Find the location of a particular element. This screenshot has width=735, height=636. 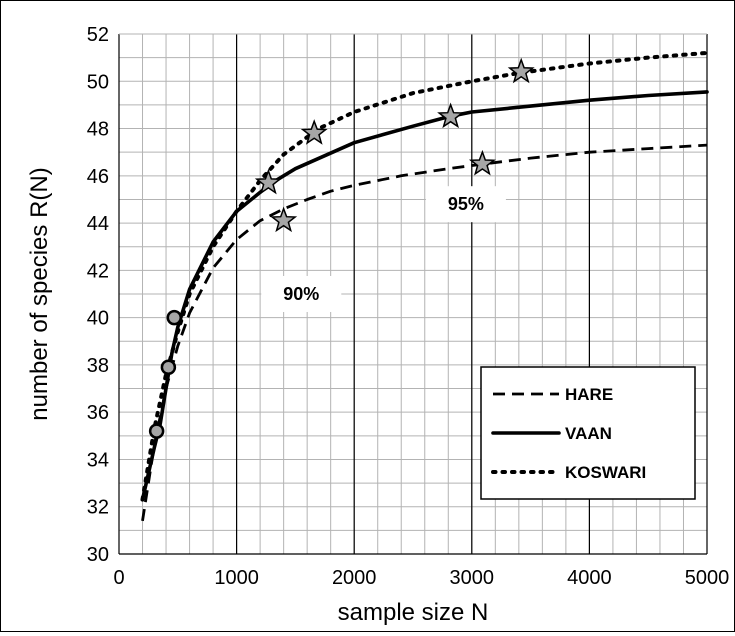

y-tick-label: 32 is located at coordinates (98, 508).